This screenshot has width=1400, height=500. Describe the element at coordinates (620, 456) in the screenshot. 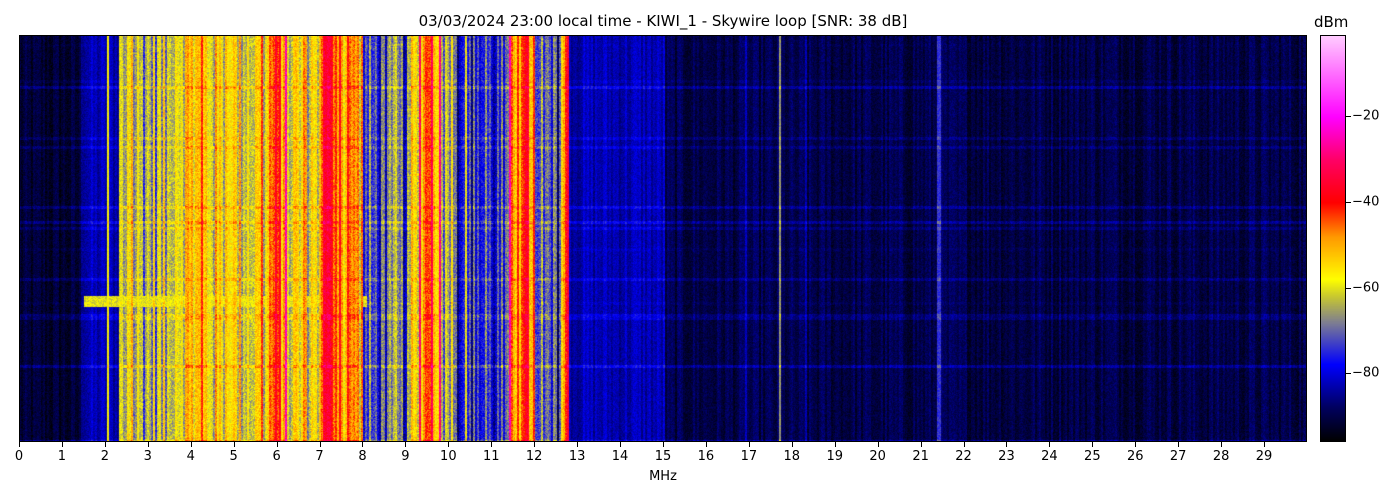

I see `x-tick-label: 14` at that location.